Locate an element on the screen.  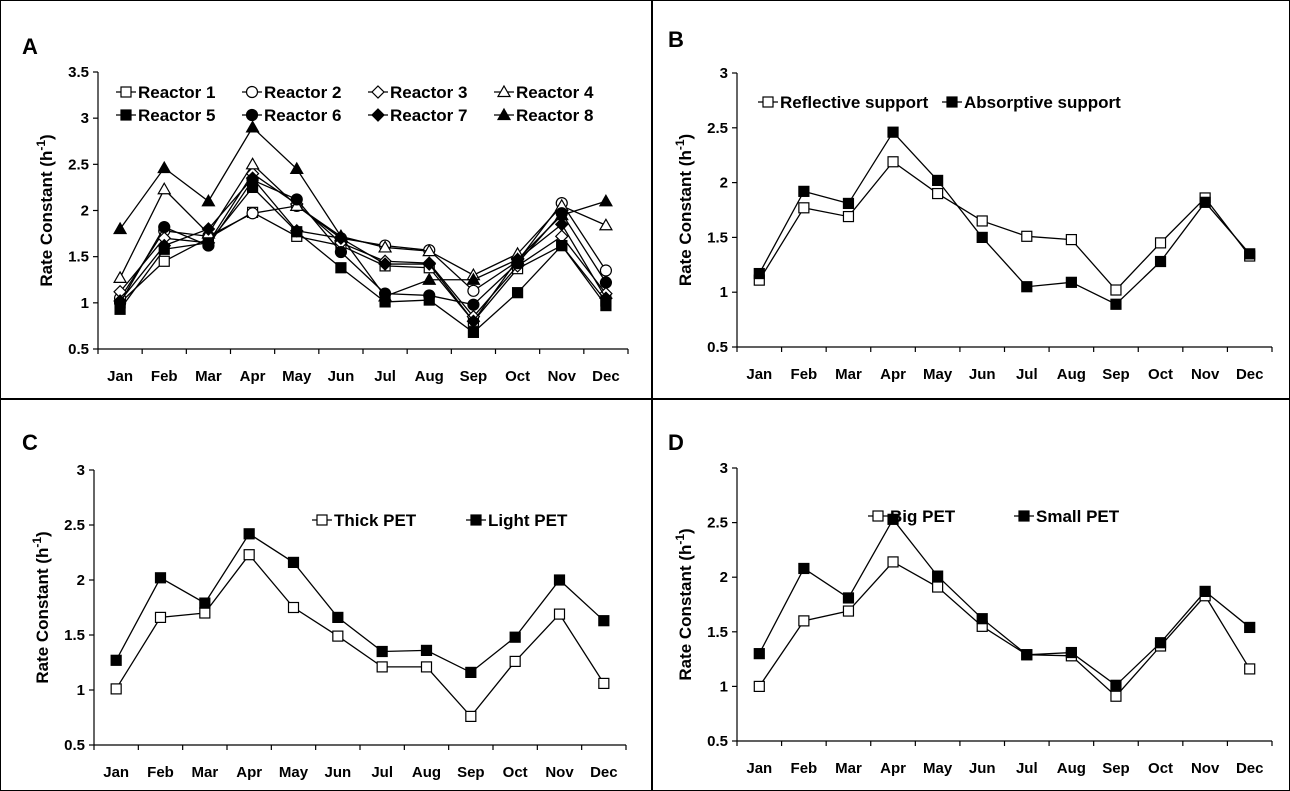
x-tick-label: Jan is located at coordinates (759, 768).